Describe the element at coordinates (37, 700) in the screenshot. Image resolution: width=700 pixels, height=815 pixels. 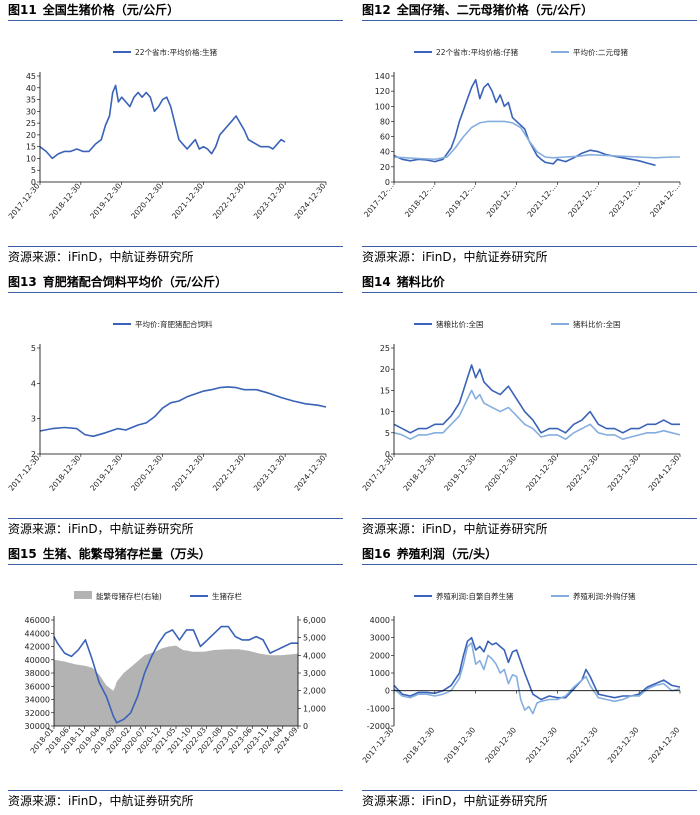
I see `y-tick-label: 34000` at that location.